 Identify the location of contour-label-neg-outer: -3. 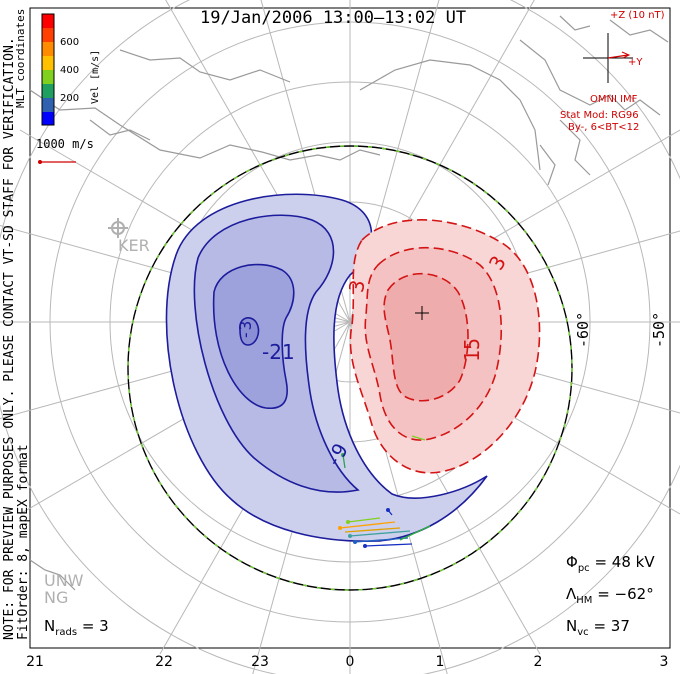
(245, 330).